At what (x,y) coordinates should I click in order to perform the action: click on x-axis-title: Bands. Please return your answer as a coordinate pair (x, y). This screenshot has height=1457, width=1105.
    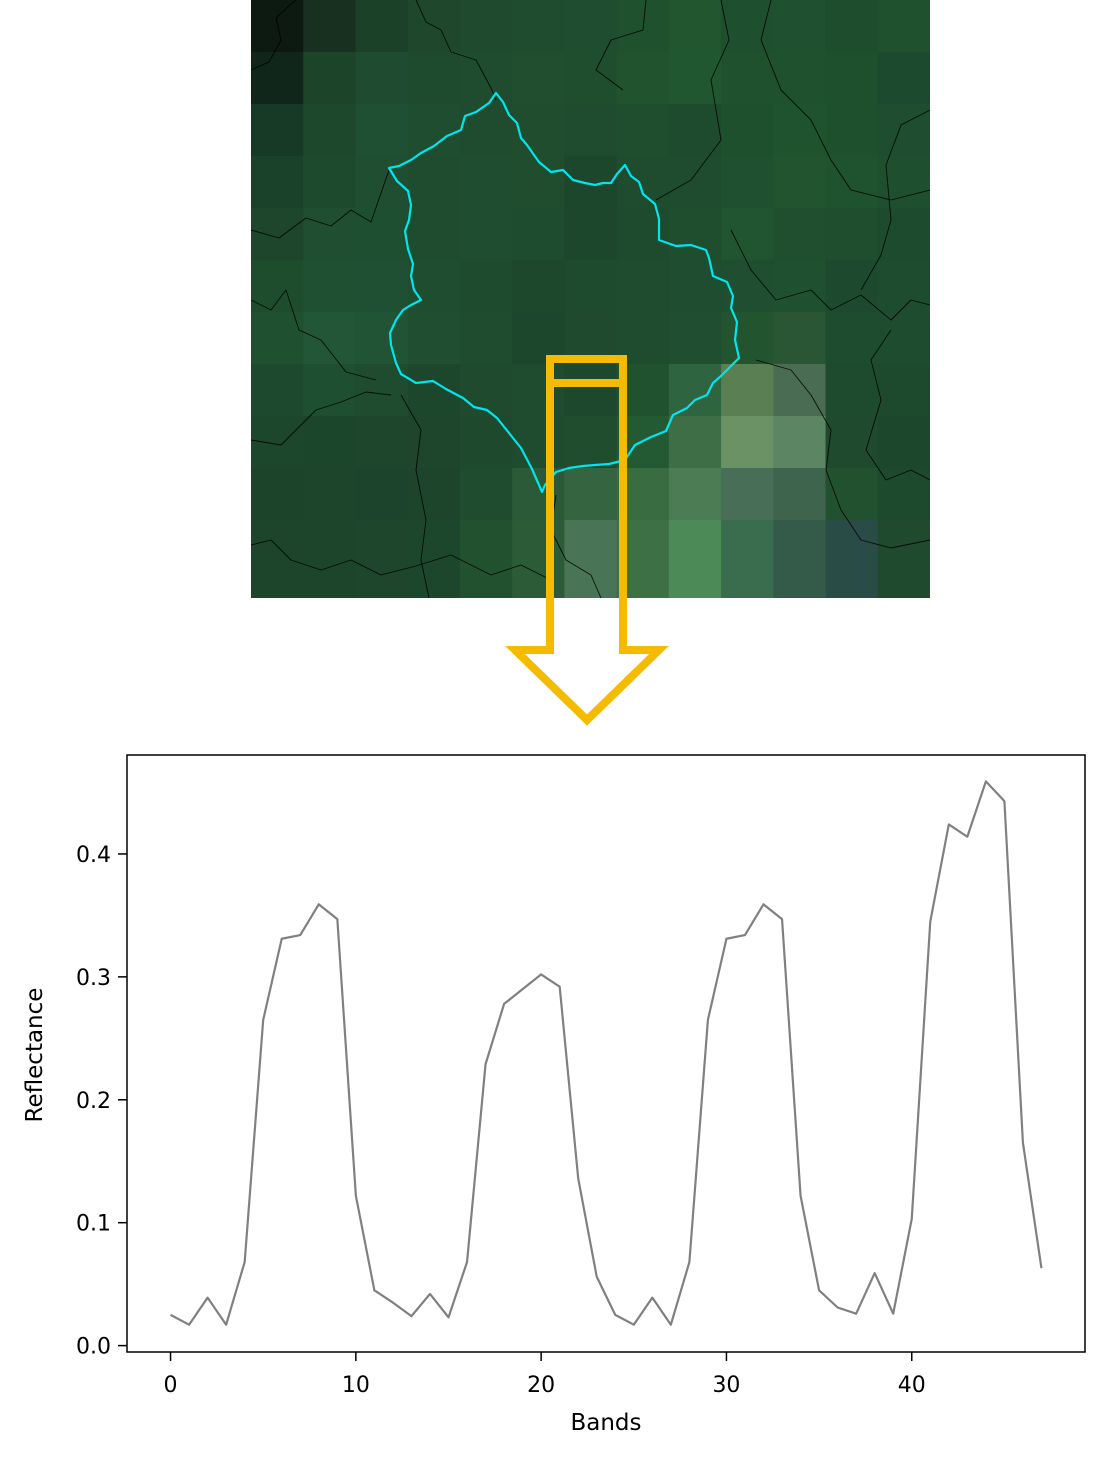
    Looking at the image, I should click on (605, 1423).